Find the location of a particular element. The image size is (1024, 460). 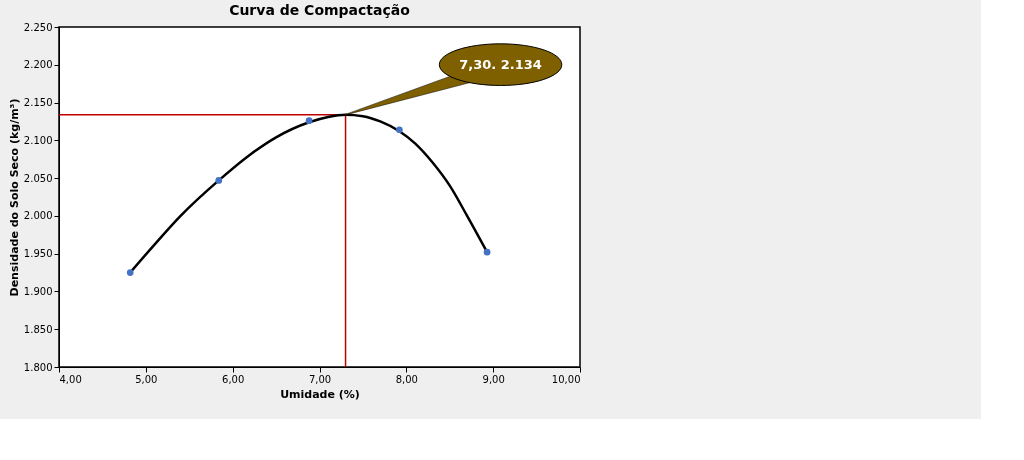

x-tick-label: 10,00 is located at coordinates (566, 379).